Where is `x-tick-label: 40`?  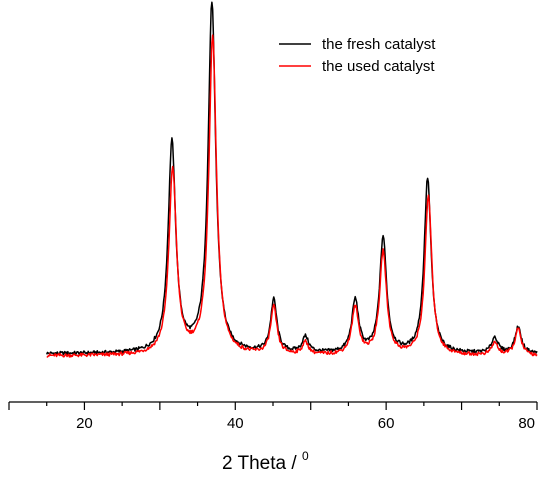 x-tick-label: 40 is located at coordinates (235, 423).